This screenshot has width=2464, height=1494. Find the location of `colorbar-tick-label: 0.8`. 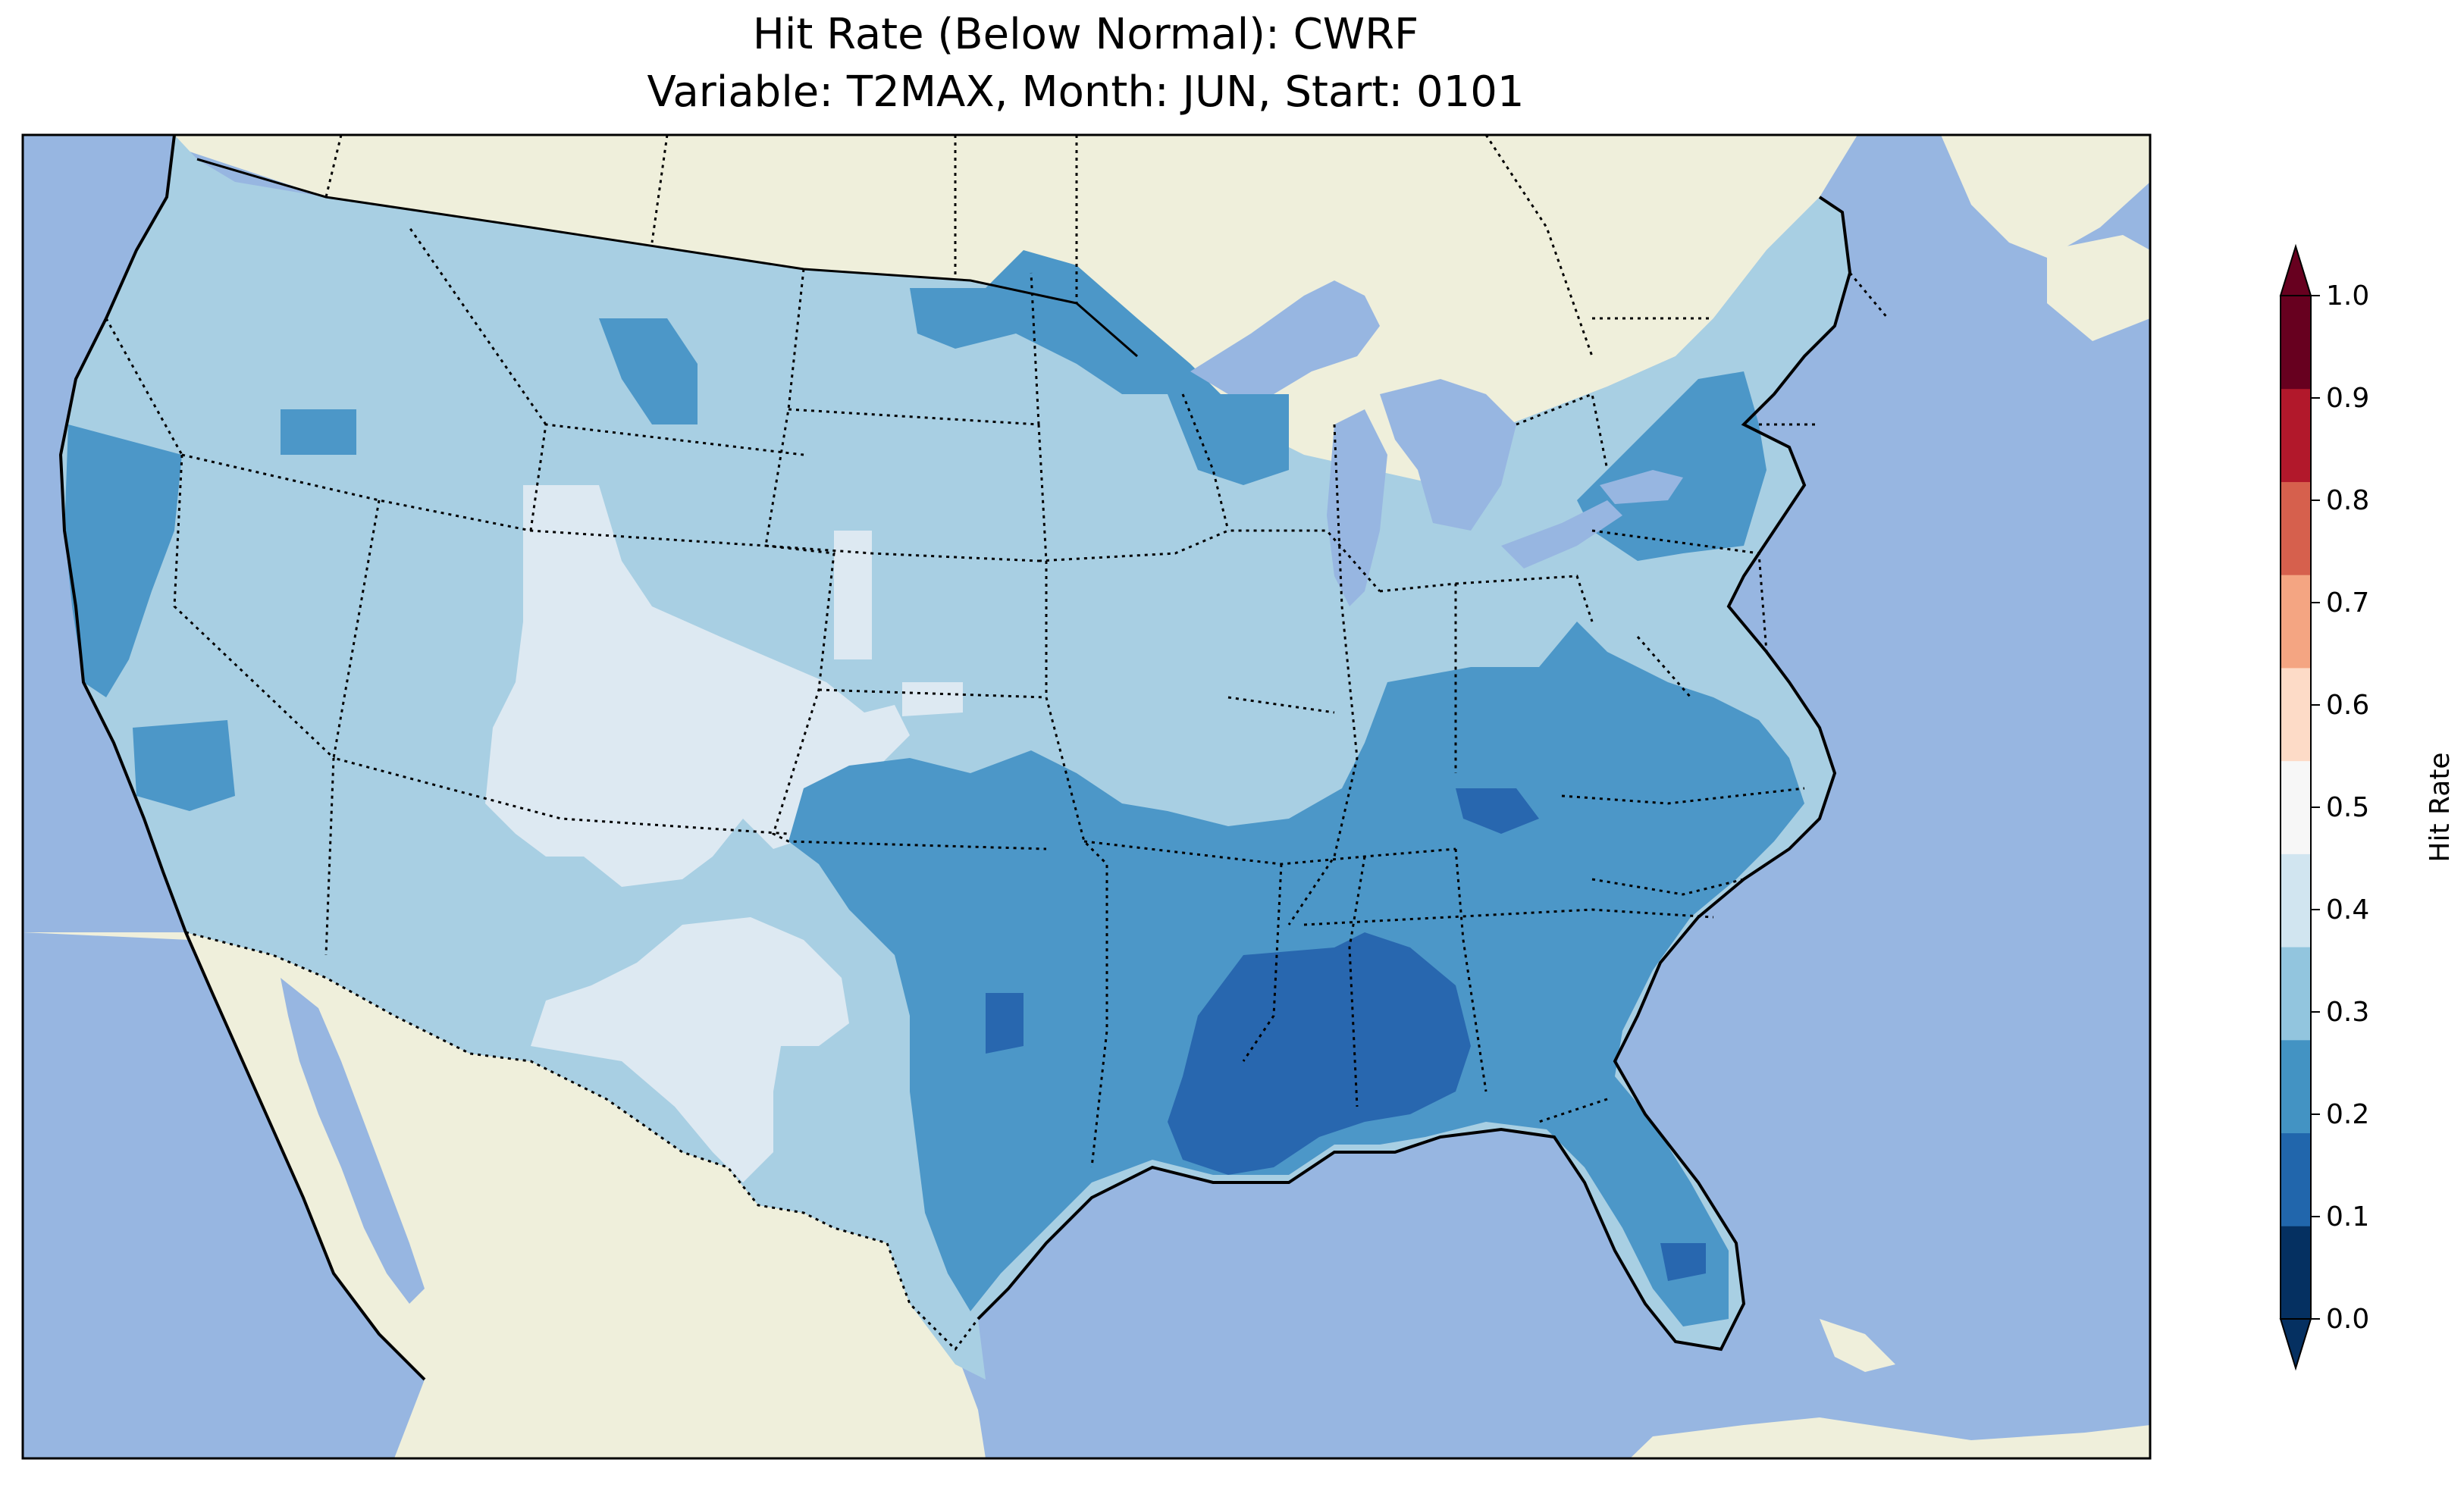

colorbar-tick-label: 0.8 is located at coordinates (2347, 500).